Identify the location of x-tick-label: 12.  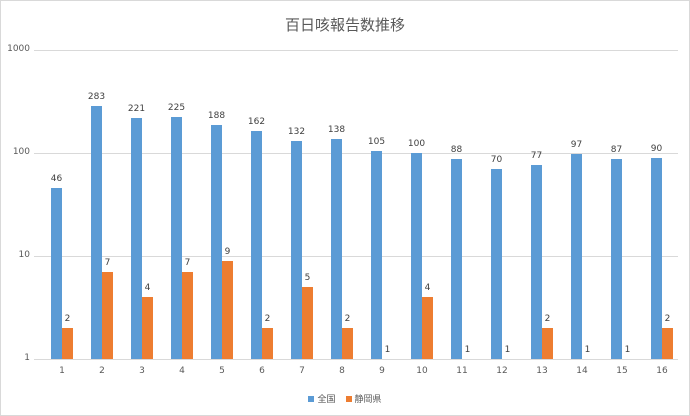
(502, 371).